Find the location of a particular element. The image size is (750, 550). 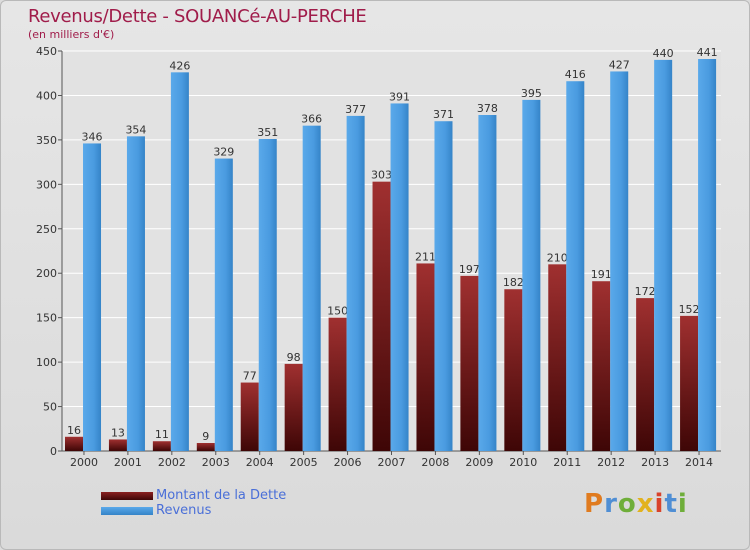

data-label: 395 is located at coordinates (531, 93).